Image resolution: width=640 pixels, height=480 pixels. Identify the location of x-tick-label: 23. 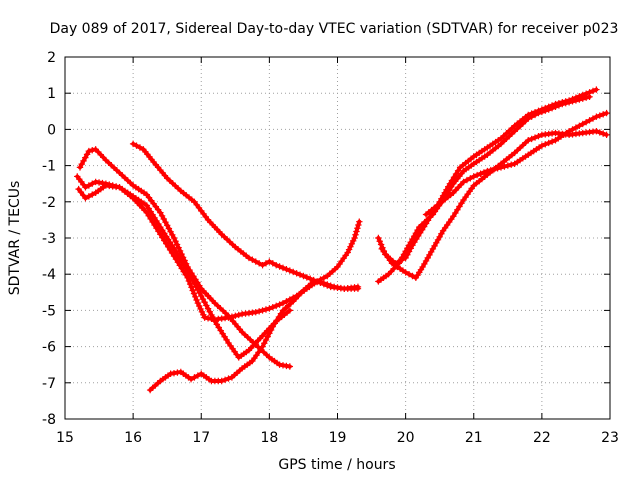
(610, 438).